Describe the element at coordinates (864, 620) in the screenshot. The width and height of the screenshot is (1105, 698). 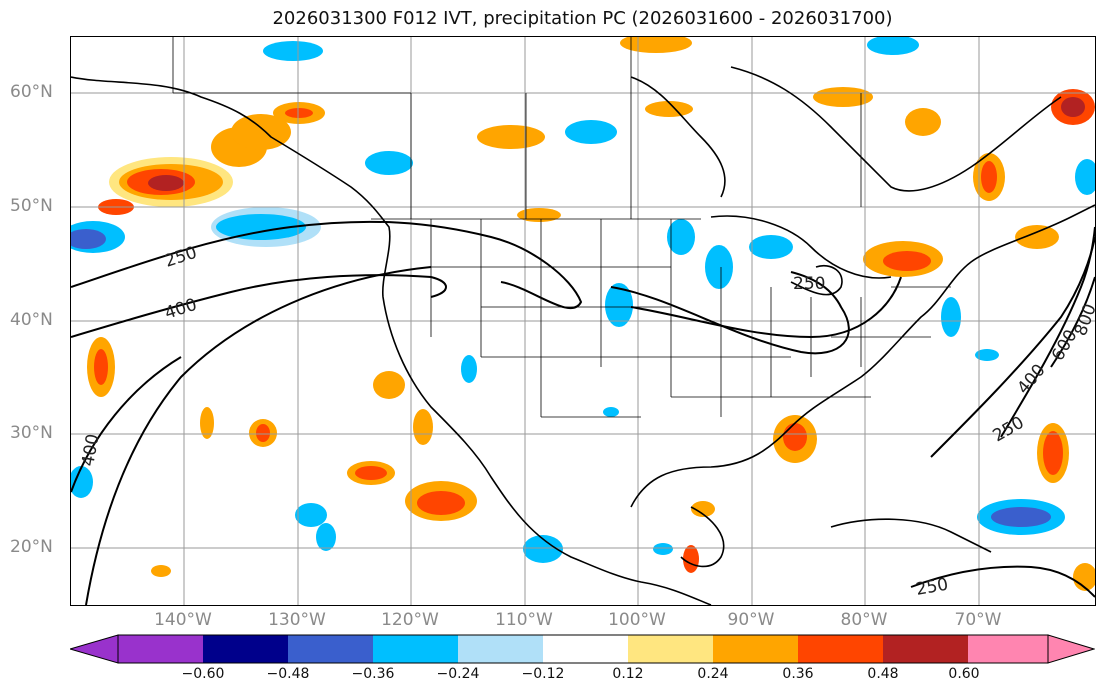
I see `lon-label-80w: 80°W` at that location.